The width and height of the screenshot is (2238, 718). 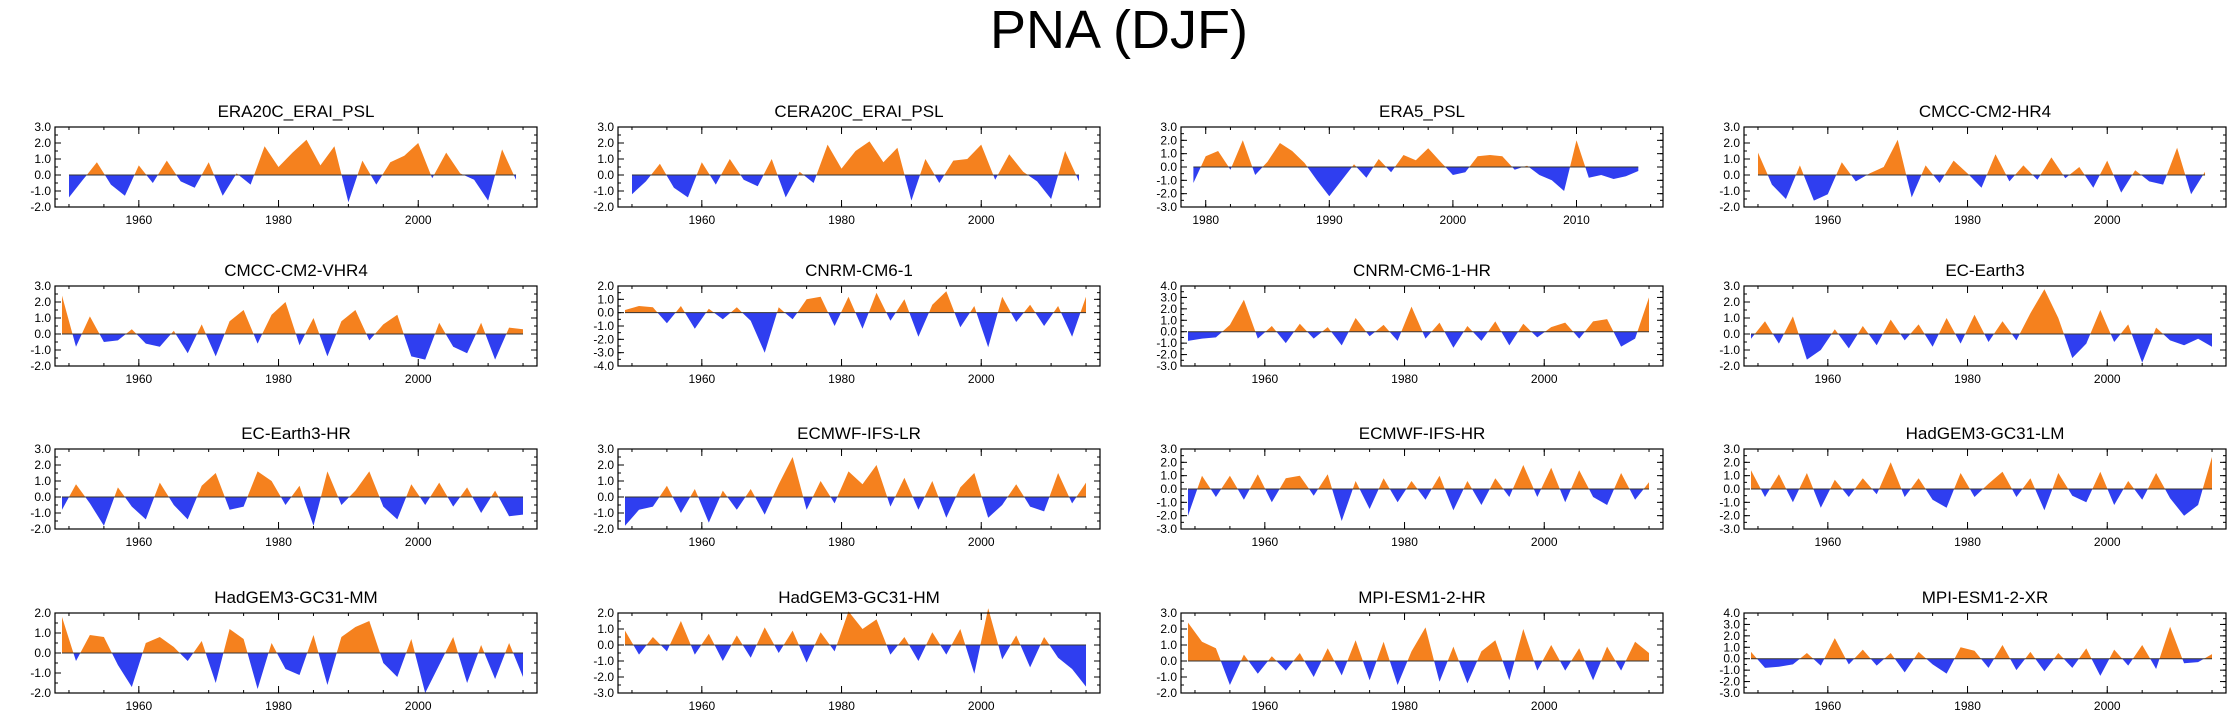 What do you see at coordinates (603, 366) in the screenshot?
I see `y-tick-label: -4.0` at bounding box center [603, 366].